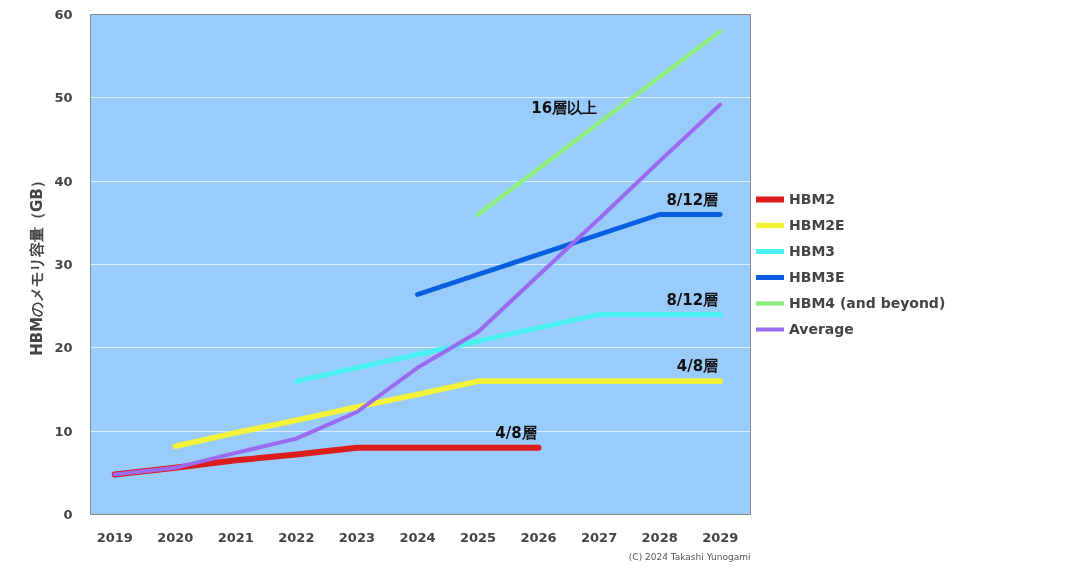  Describe the element at coordinates (689, 556) in the screenshot. I see `text: (C) 2024 Takashi Yunogami` at that location.